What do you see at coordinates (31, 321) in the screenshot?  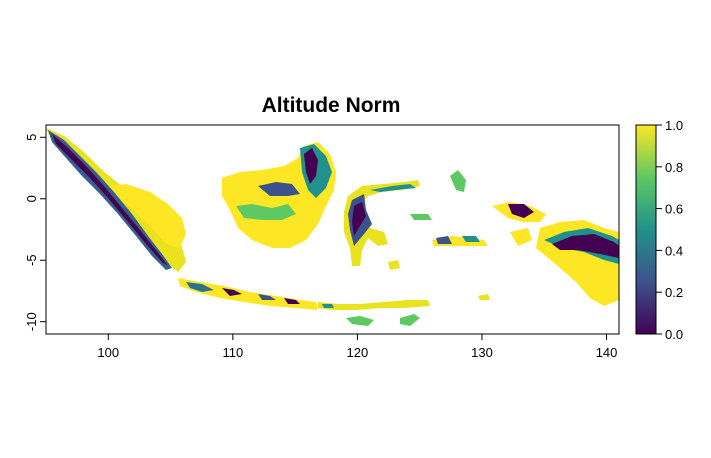 I see `y-tick-label: -10` at bounding box center [31, 321].